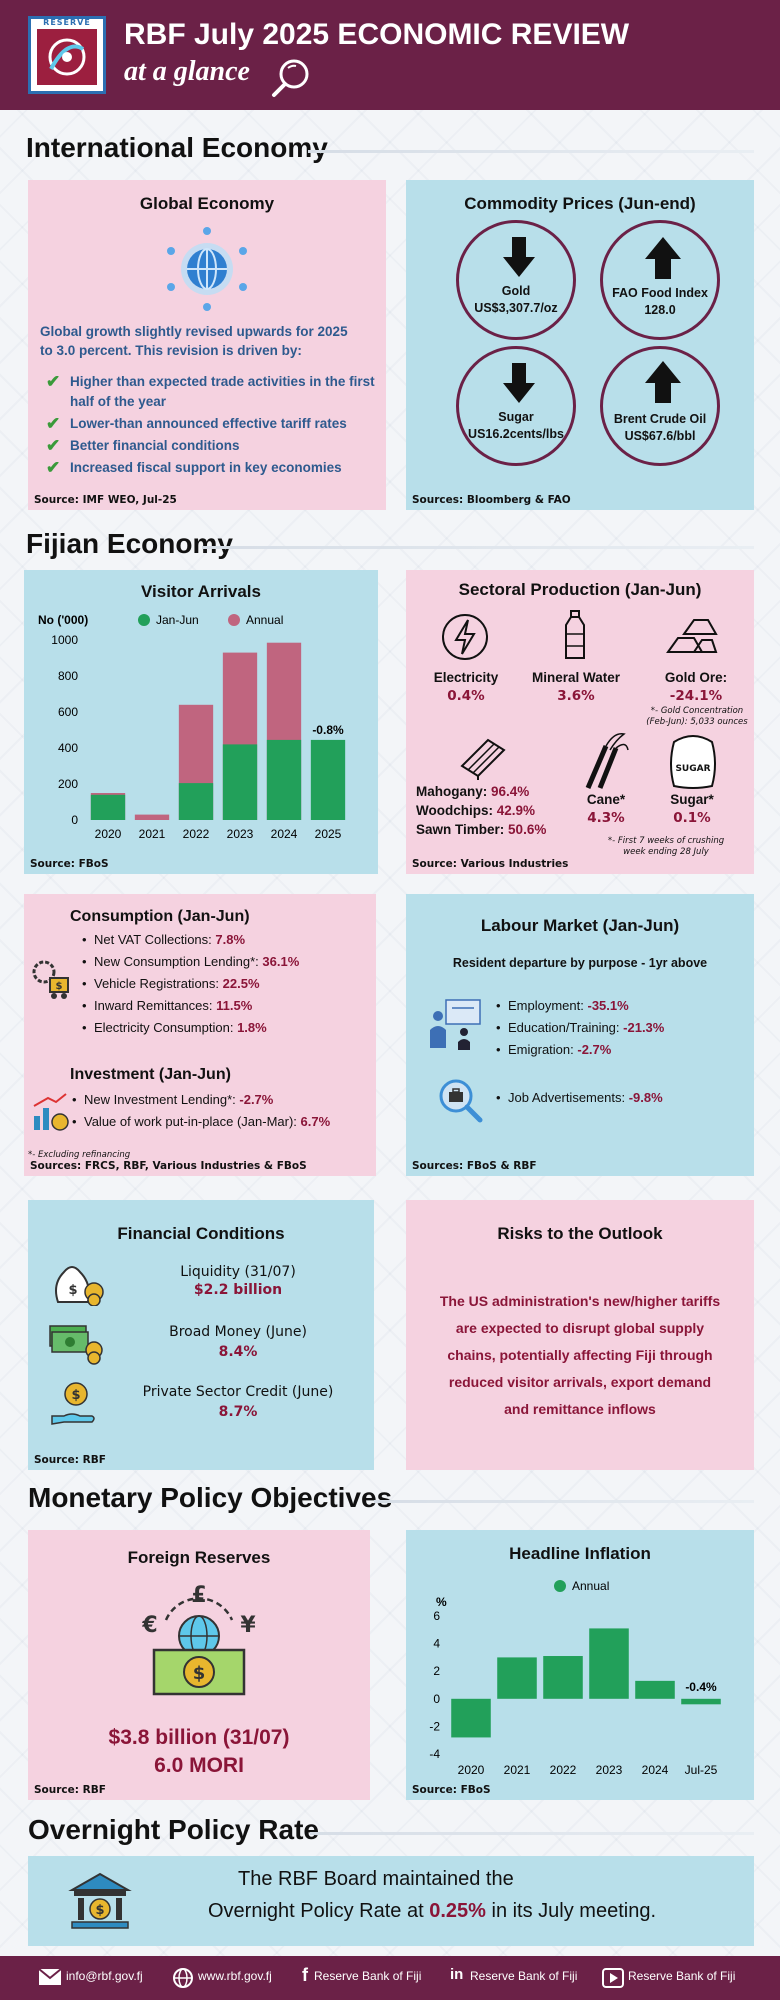 This screenshot has height=2000, width=780. What do you see at coordinates (177, 147) in the screenshot?
I see `section-title-international: International Economy` at bounding box center [177, 147].